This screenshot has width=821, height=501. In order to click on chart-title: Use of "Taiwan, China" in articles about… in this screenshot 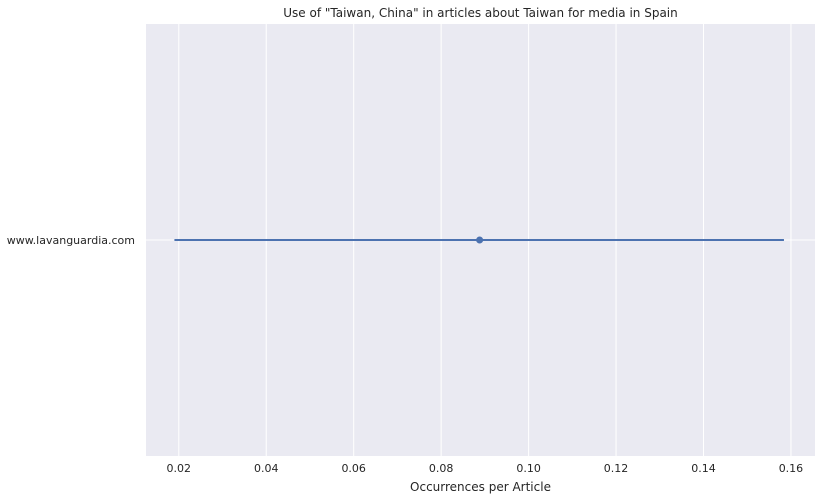, I will do `click(480, 13)`.